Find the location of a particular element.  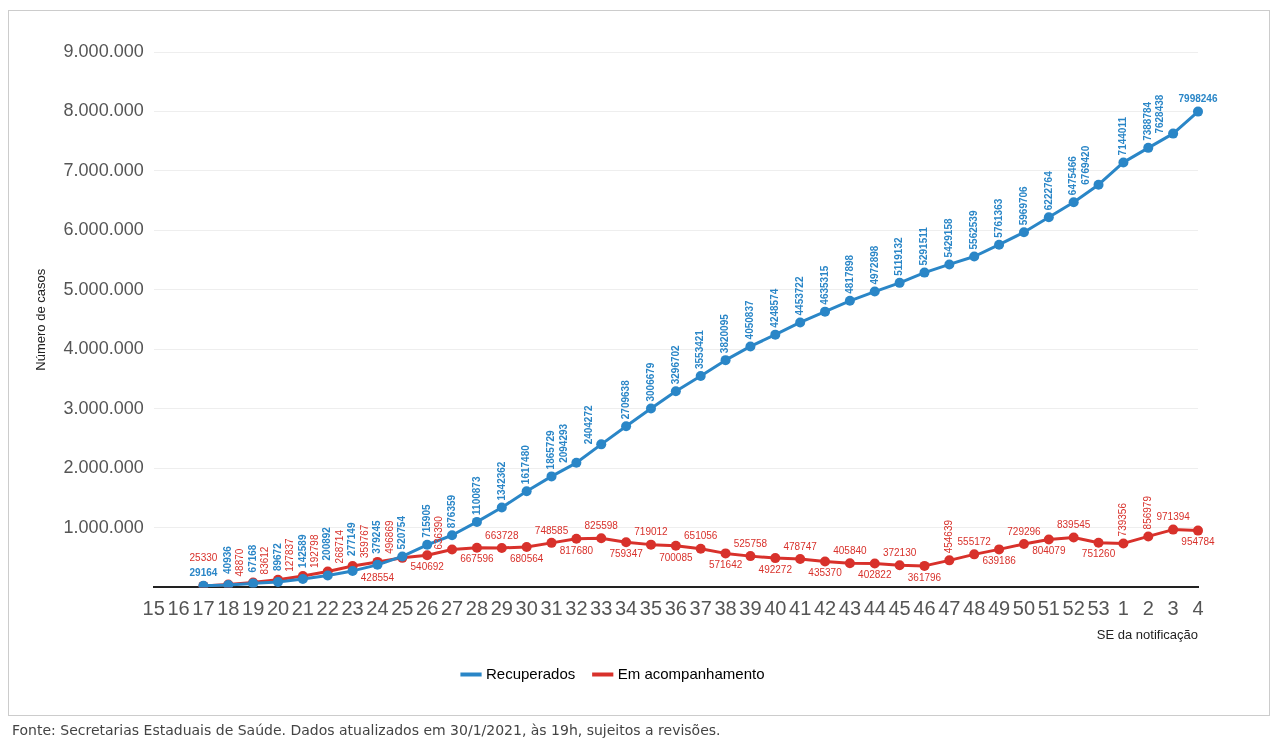

x-tick-label: 52 is located at coordinates (1073, 607).